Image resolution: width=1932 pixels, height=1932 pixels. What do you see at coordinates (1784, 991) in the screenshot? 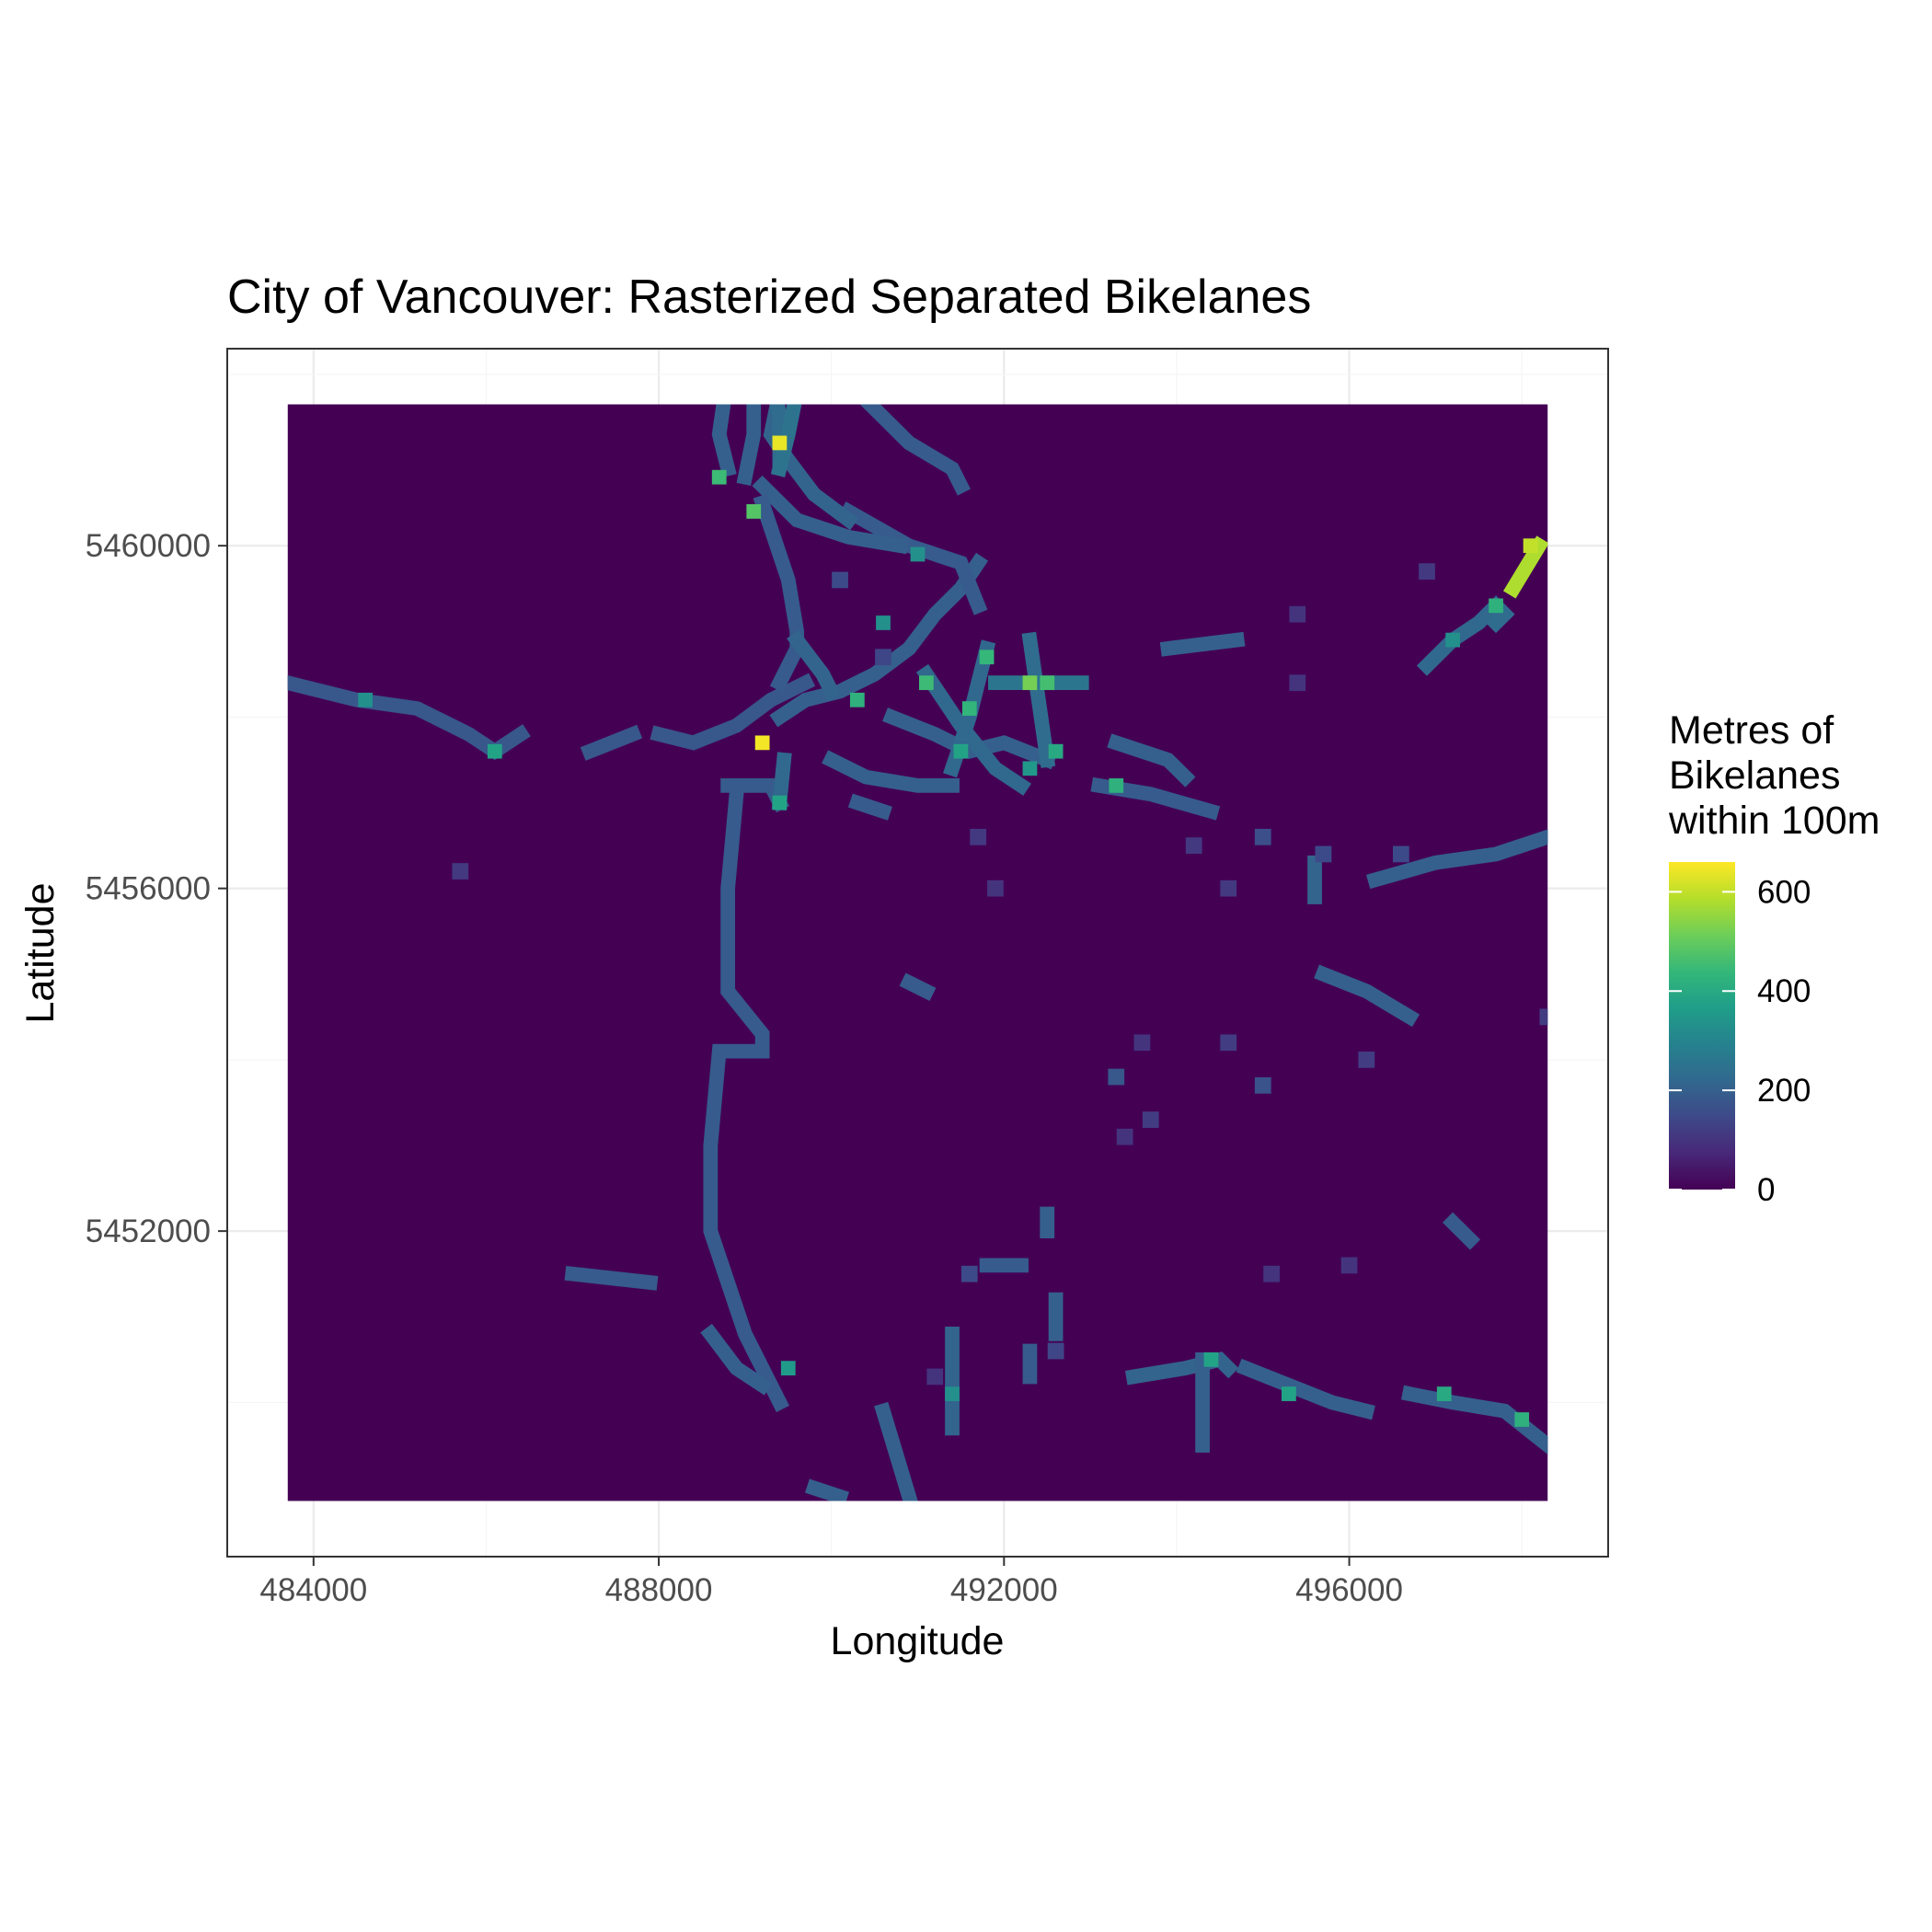
I see `legend-label: 400` at bounding box center [1784, 991].